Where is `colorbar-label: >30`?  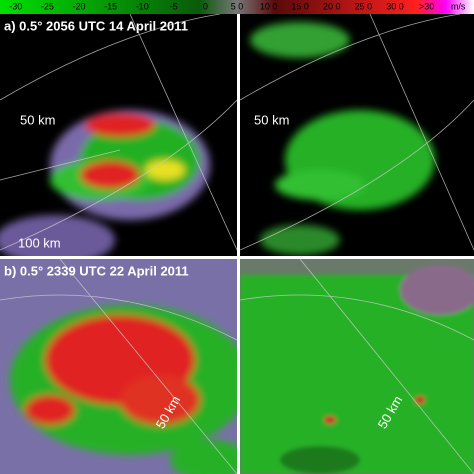
colorbar-label: >30 is located at coordinates (426, 6).